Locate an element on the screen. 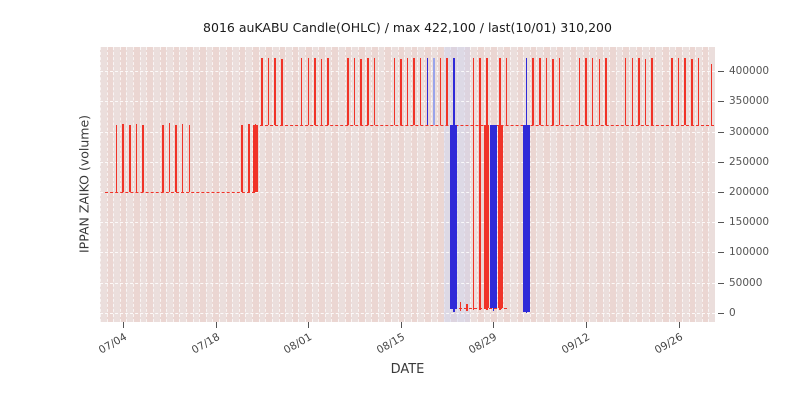  y-axis-label: IPPAN ZAIKO (volume) is located at coordinates (84, 184).